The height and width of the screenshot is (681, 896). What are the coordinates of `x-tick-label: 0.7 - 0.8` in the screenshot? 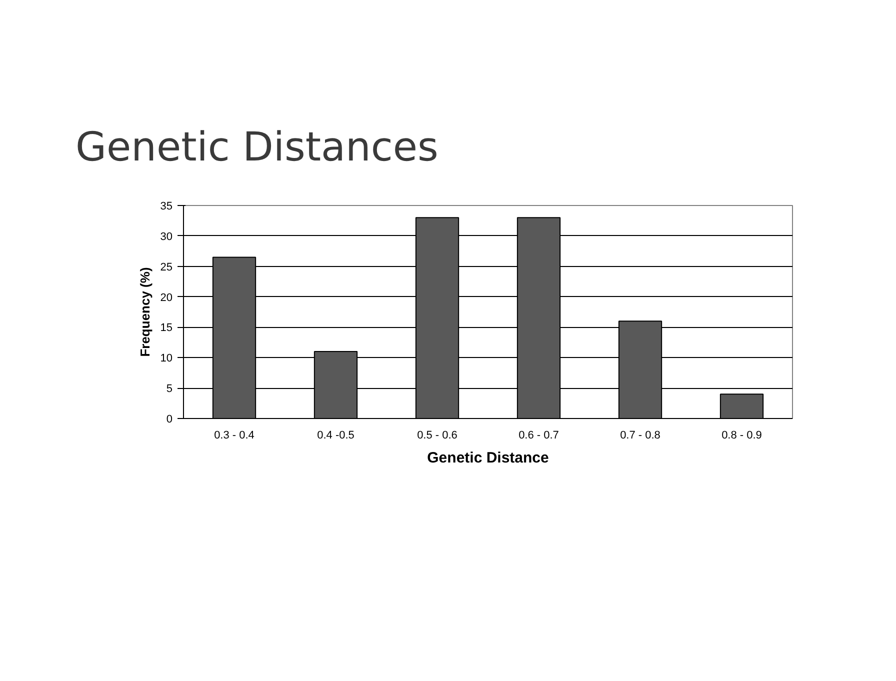 It's located at (640, 436).